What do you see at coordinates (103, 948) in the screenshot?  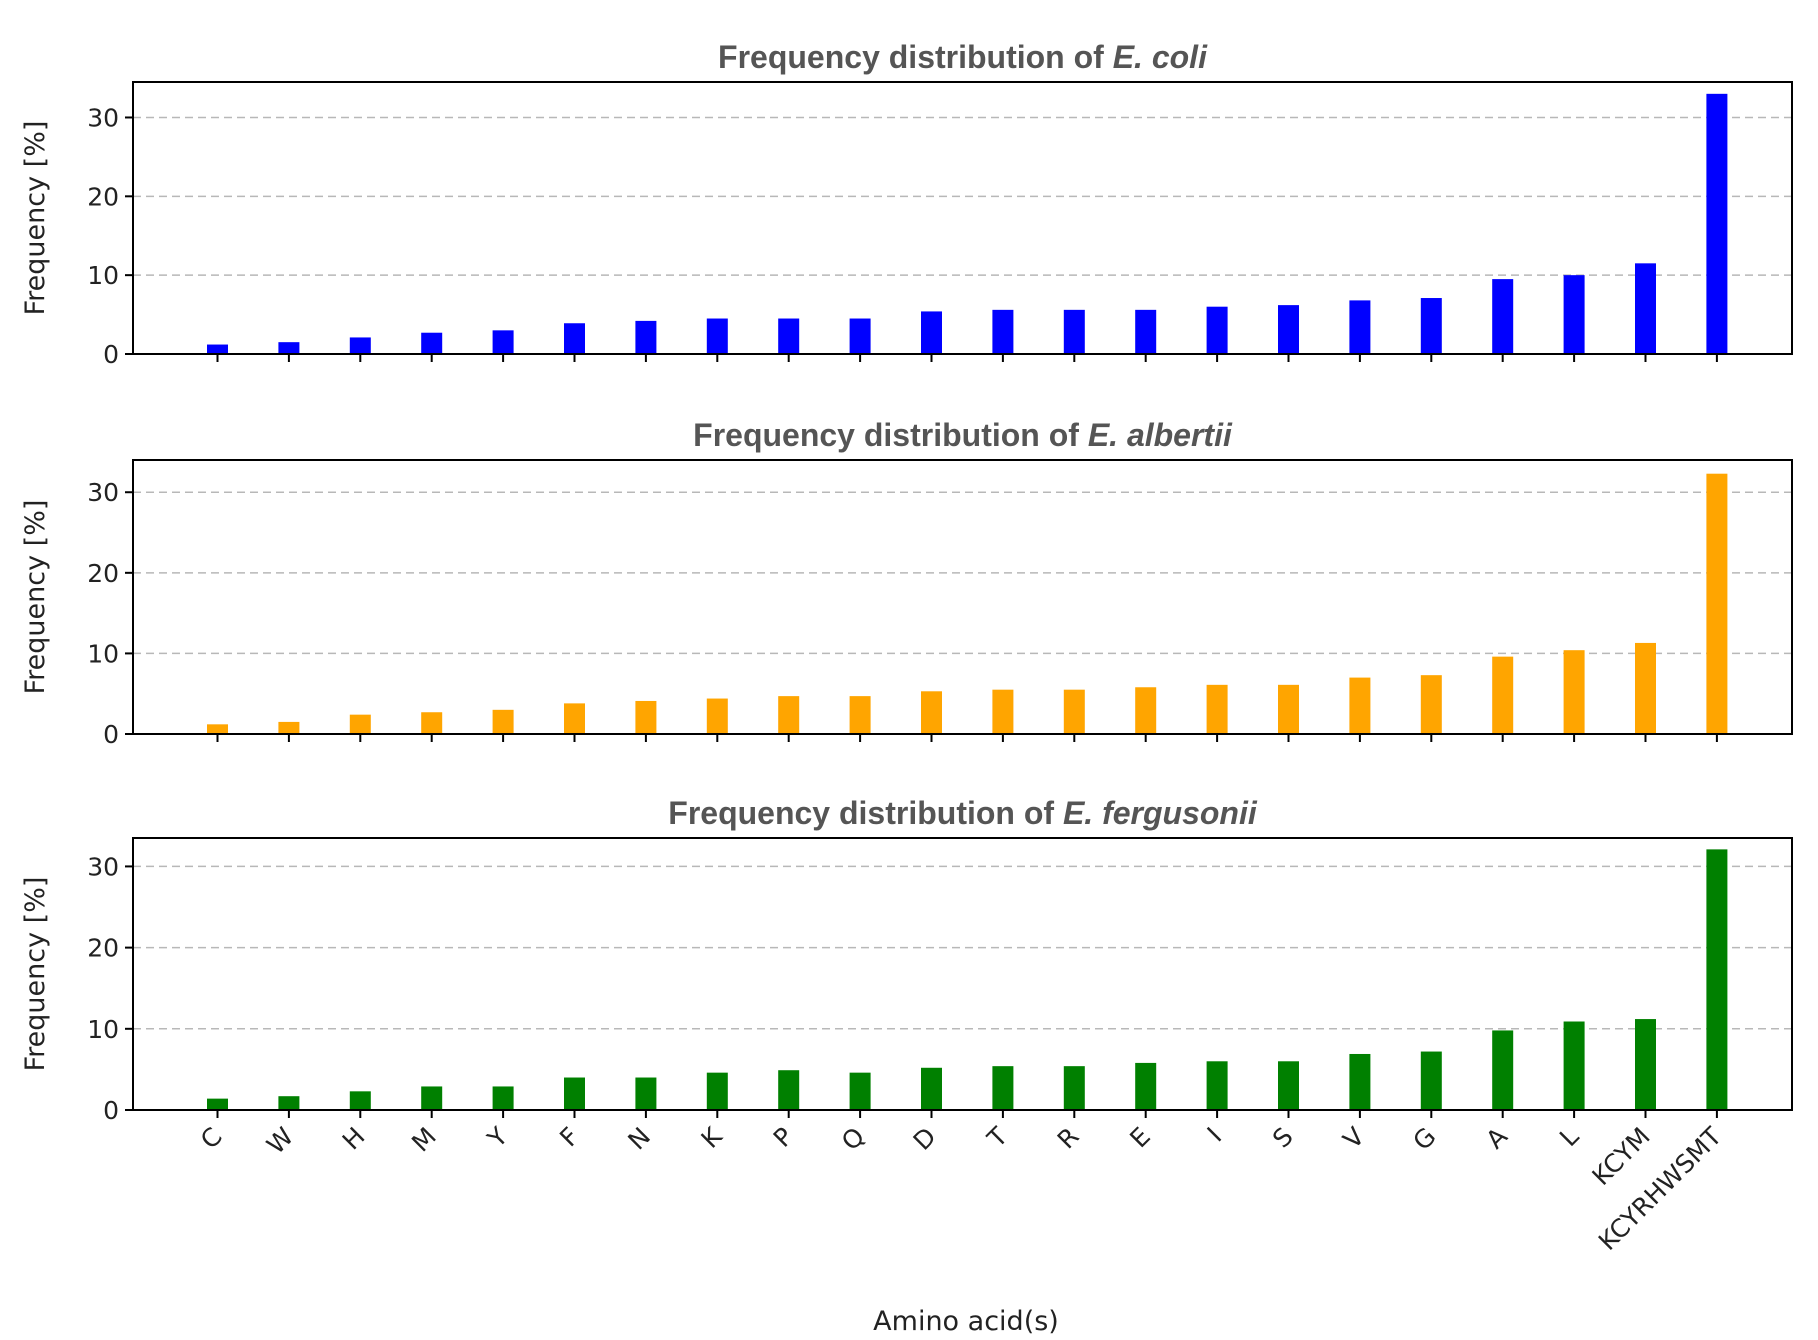 I see `y-tick-label: 20` at bounding box center [103, 948].